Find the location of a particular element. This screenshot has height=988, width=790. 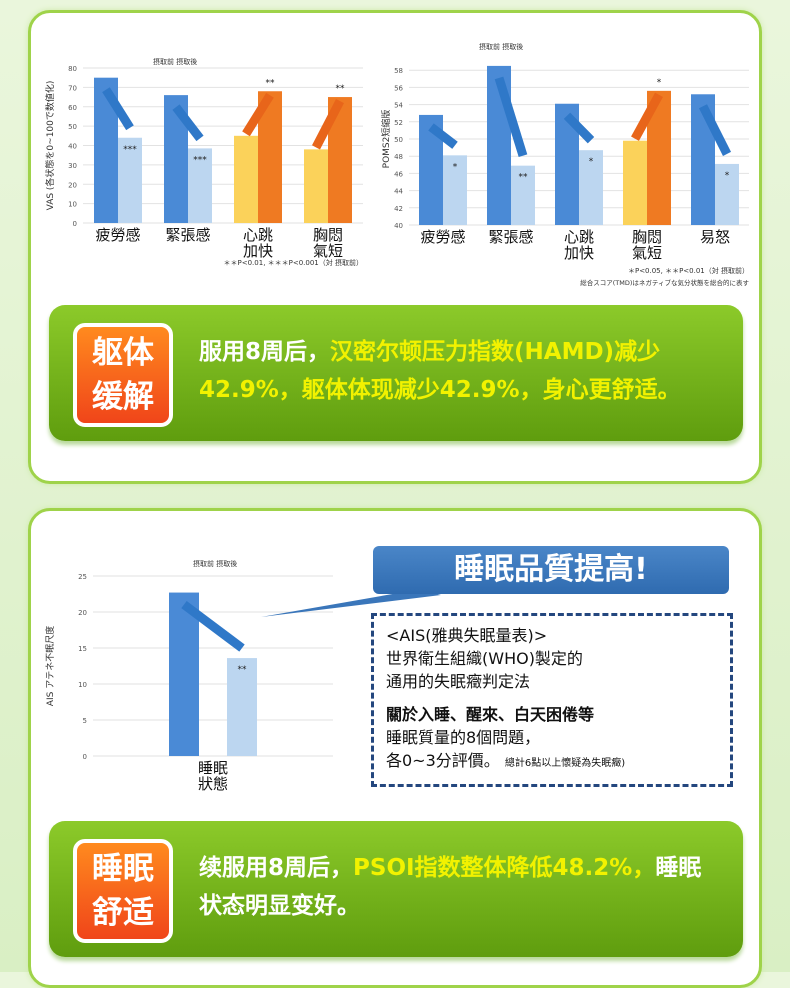

body-relief-badge: 躯体 缓解 is located at coordinates (123, 375).